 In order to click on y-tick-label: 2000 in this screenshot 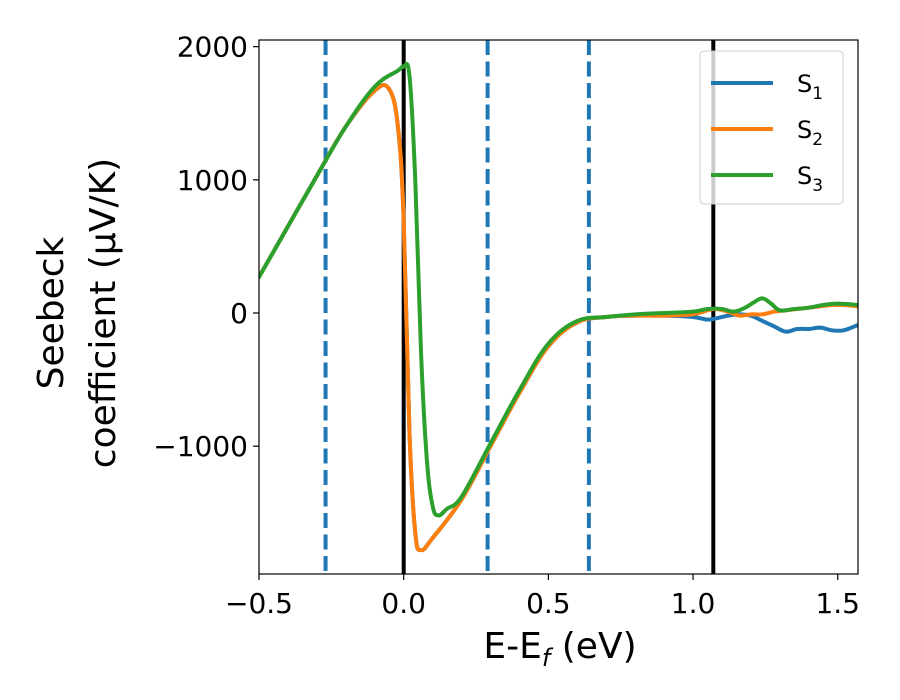, I will do `click(212, 47)`.